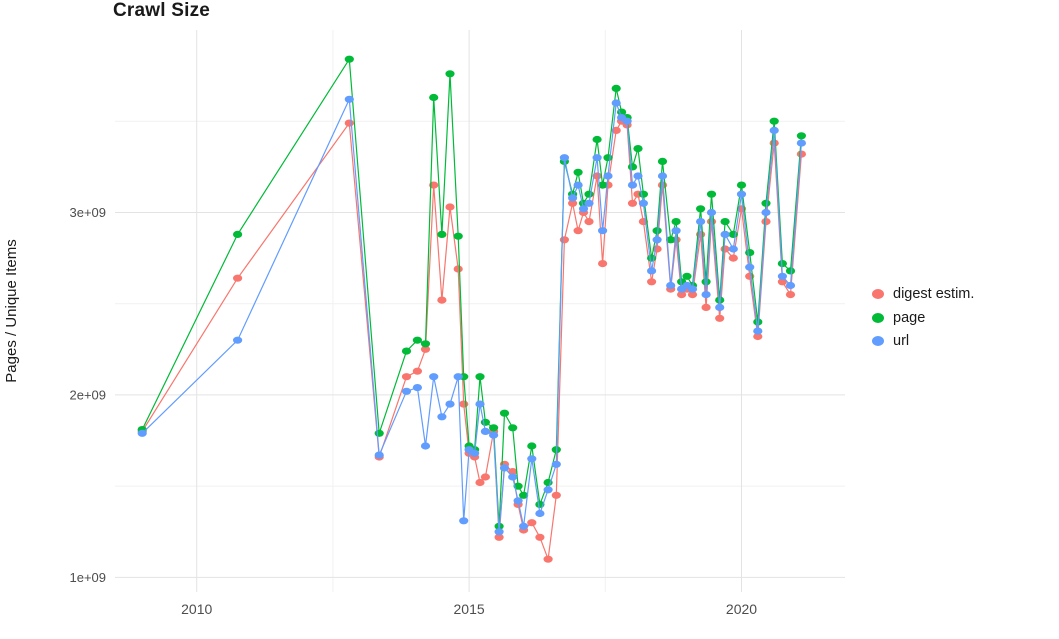  Describe the element at coordinates (162, 10) in the screenshot. I see `chart-title: Crawl Size` at that location.